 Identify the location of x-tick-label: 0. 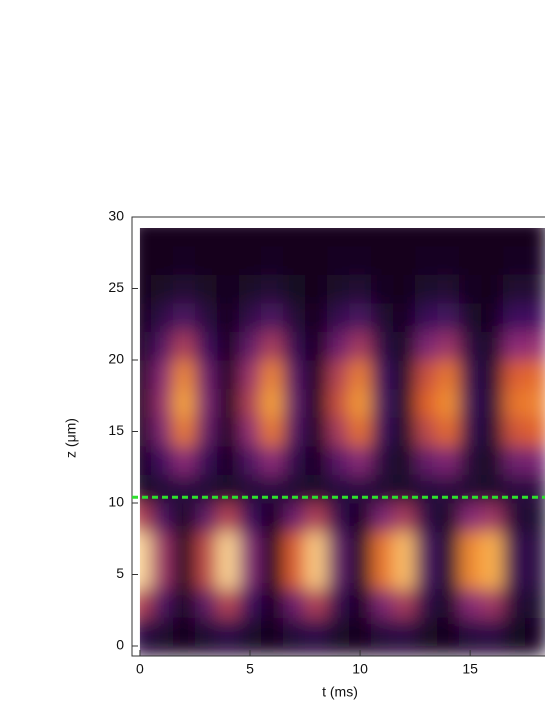
(140, 669).